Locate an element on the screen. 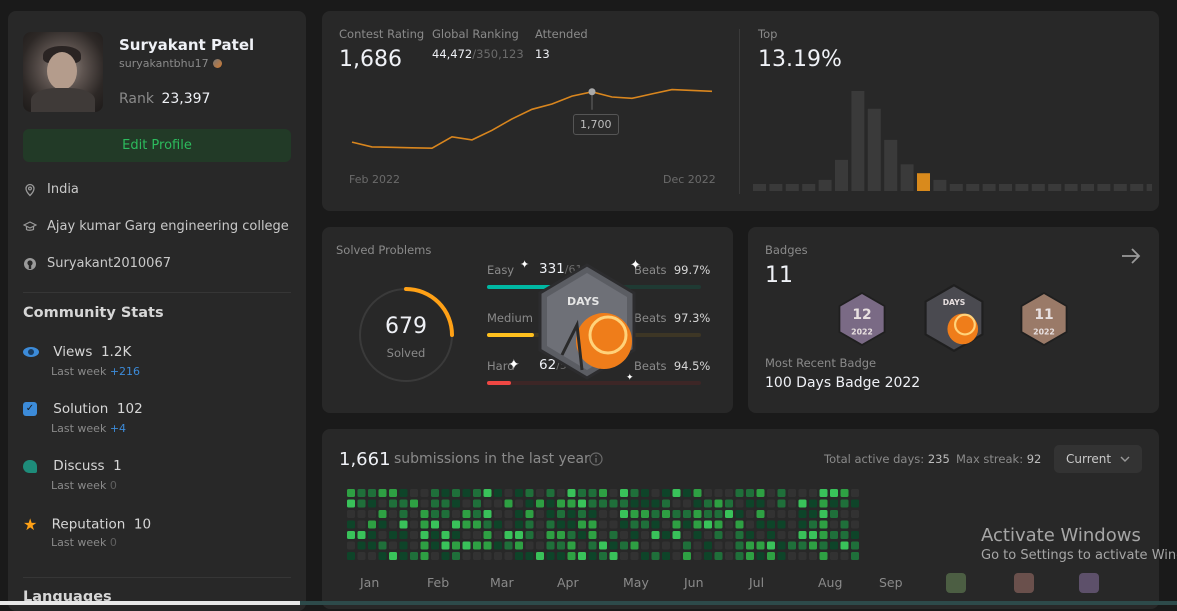  submission-heatmap is located at coordinates (747, 531).